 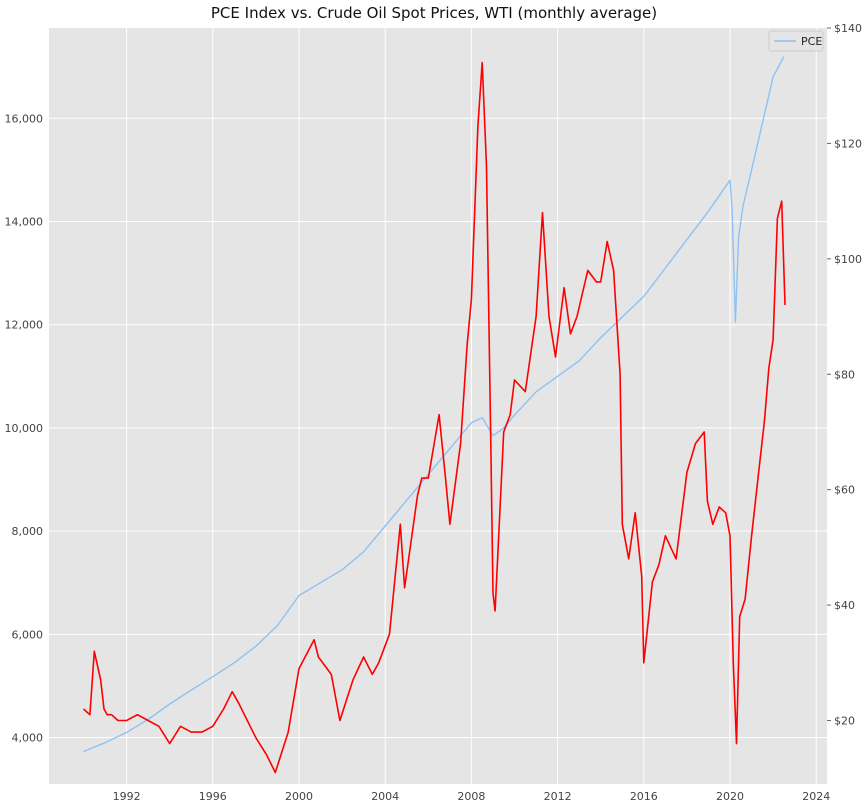 What do you see at coordinates (848, 259) in the screenshot?
I see `y-right-tick-label: $100` at bounding box center [848, 259].